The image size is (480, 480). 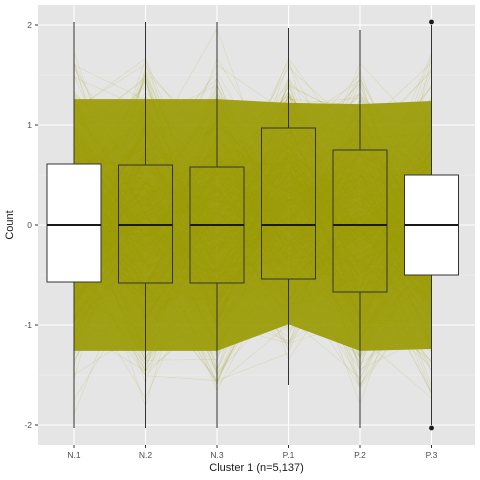 I want to click on boxplot-P.2, so click(x=360, y=229).